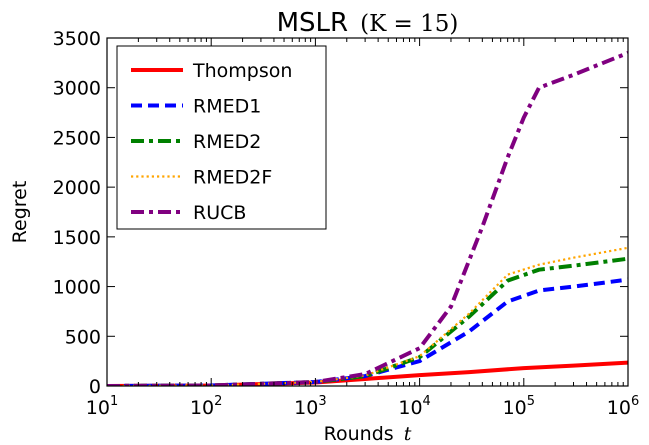 This screenshot has height=445, width=649. I want to click on x-axis-label: Rounds t, so click(368, 434).